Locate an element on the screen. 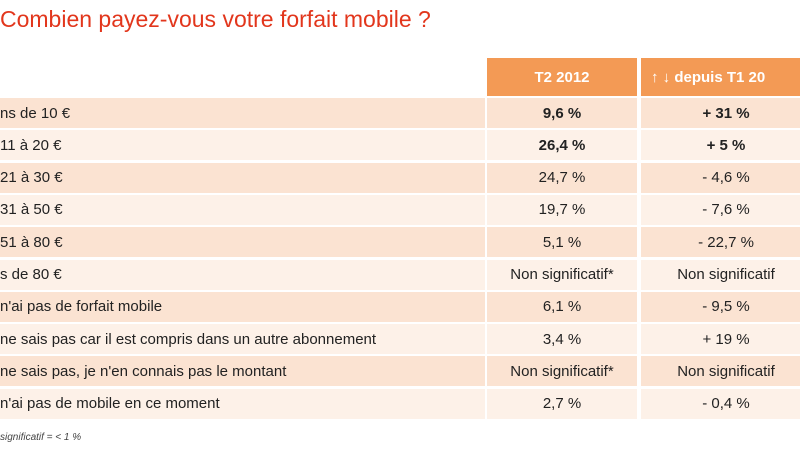  header-cell: ↑ ↓ depuis T1 20 is located at coordinates (720, 77).